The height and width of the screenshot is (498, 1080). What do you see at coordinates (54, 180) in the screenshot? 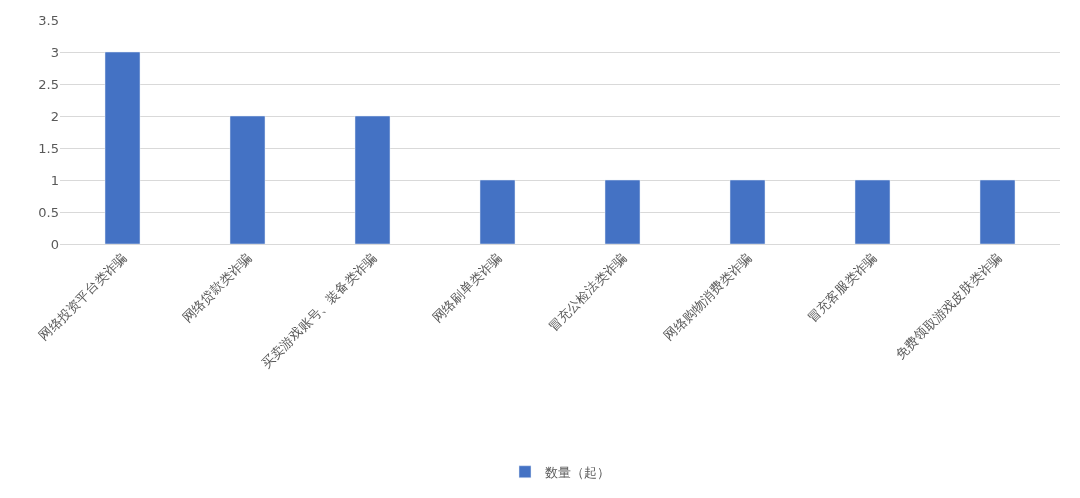
I see `y-tick-label: 1` at bounding box center [54, 180].